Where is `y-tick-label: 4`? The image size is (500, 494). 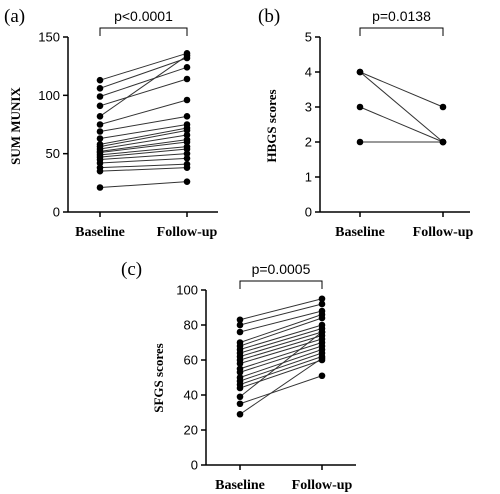
y-tick-label: 4 is located at coordinates (308, 72).